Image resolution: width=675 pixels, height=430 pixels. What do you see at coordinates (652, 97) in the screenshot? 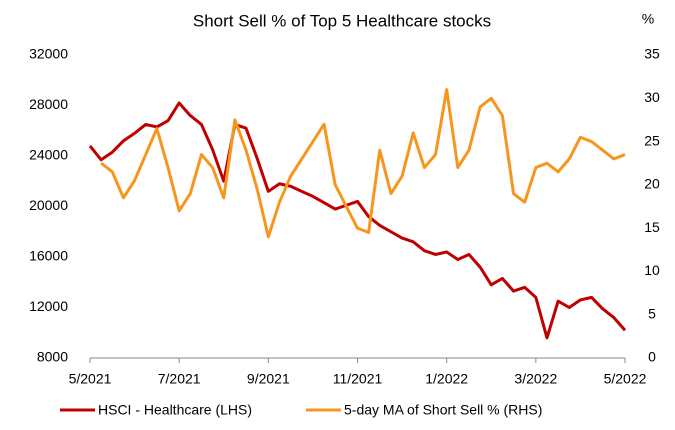
I see `y2-tick-label: 30` at bounding box center [652, 97].